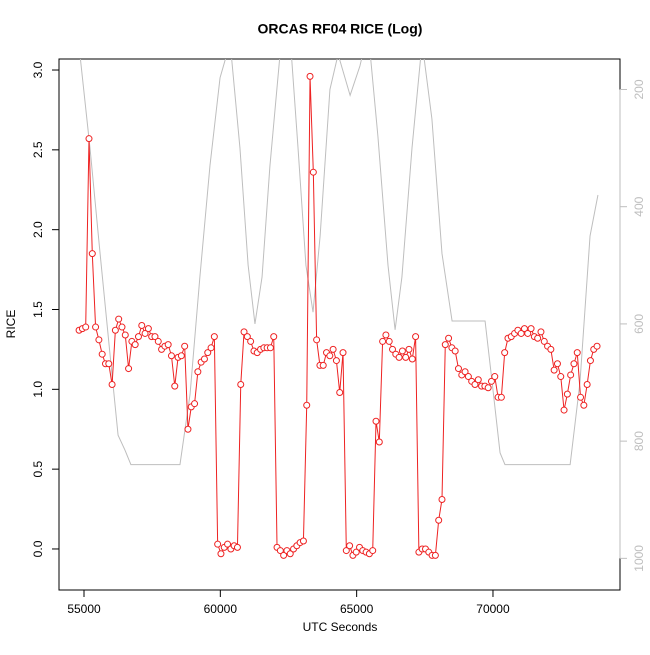 The image size is (650, 655). Describe the element at coordinates (639, 441) in the screenshot. I see `y2-tick-label: 800` at that location.